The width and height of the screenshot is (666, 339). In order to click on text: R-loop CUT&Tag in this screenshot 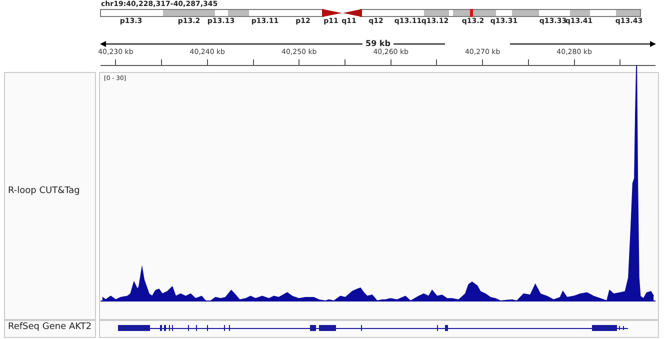, I will do `click(44, 191)`.